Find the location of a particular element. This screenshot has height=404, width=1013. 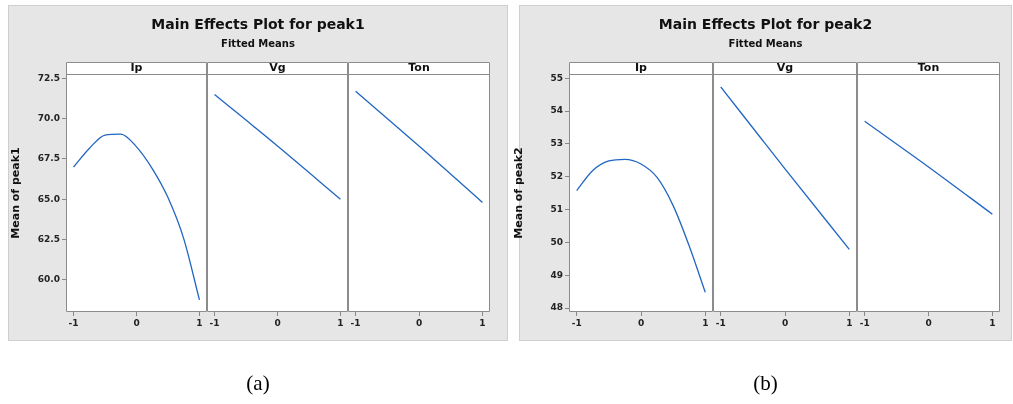

y-axis-title: Mean of peak2 is located at coordinates (519, 193).